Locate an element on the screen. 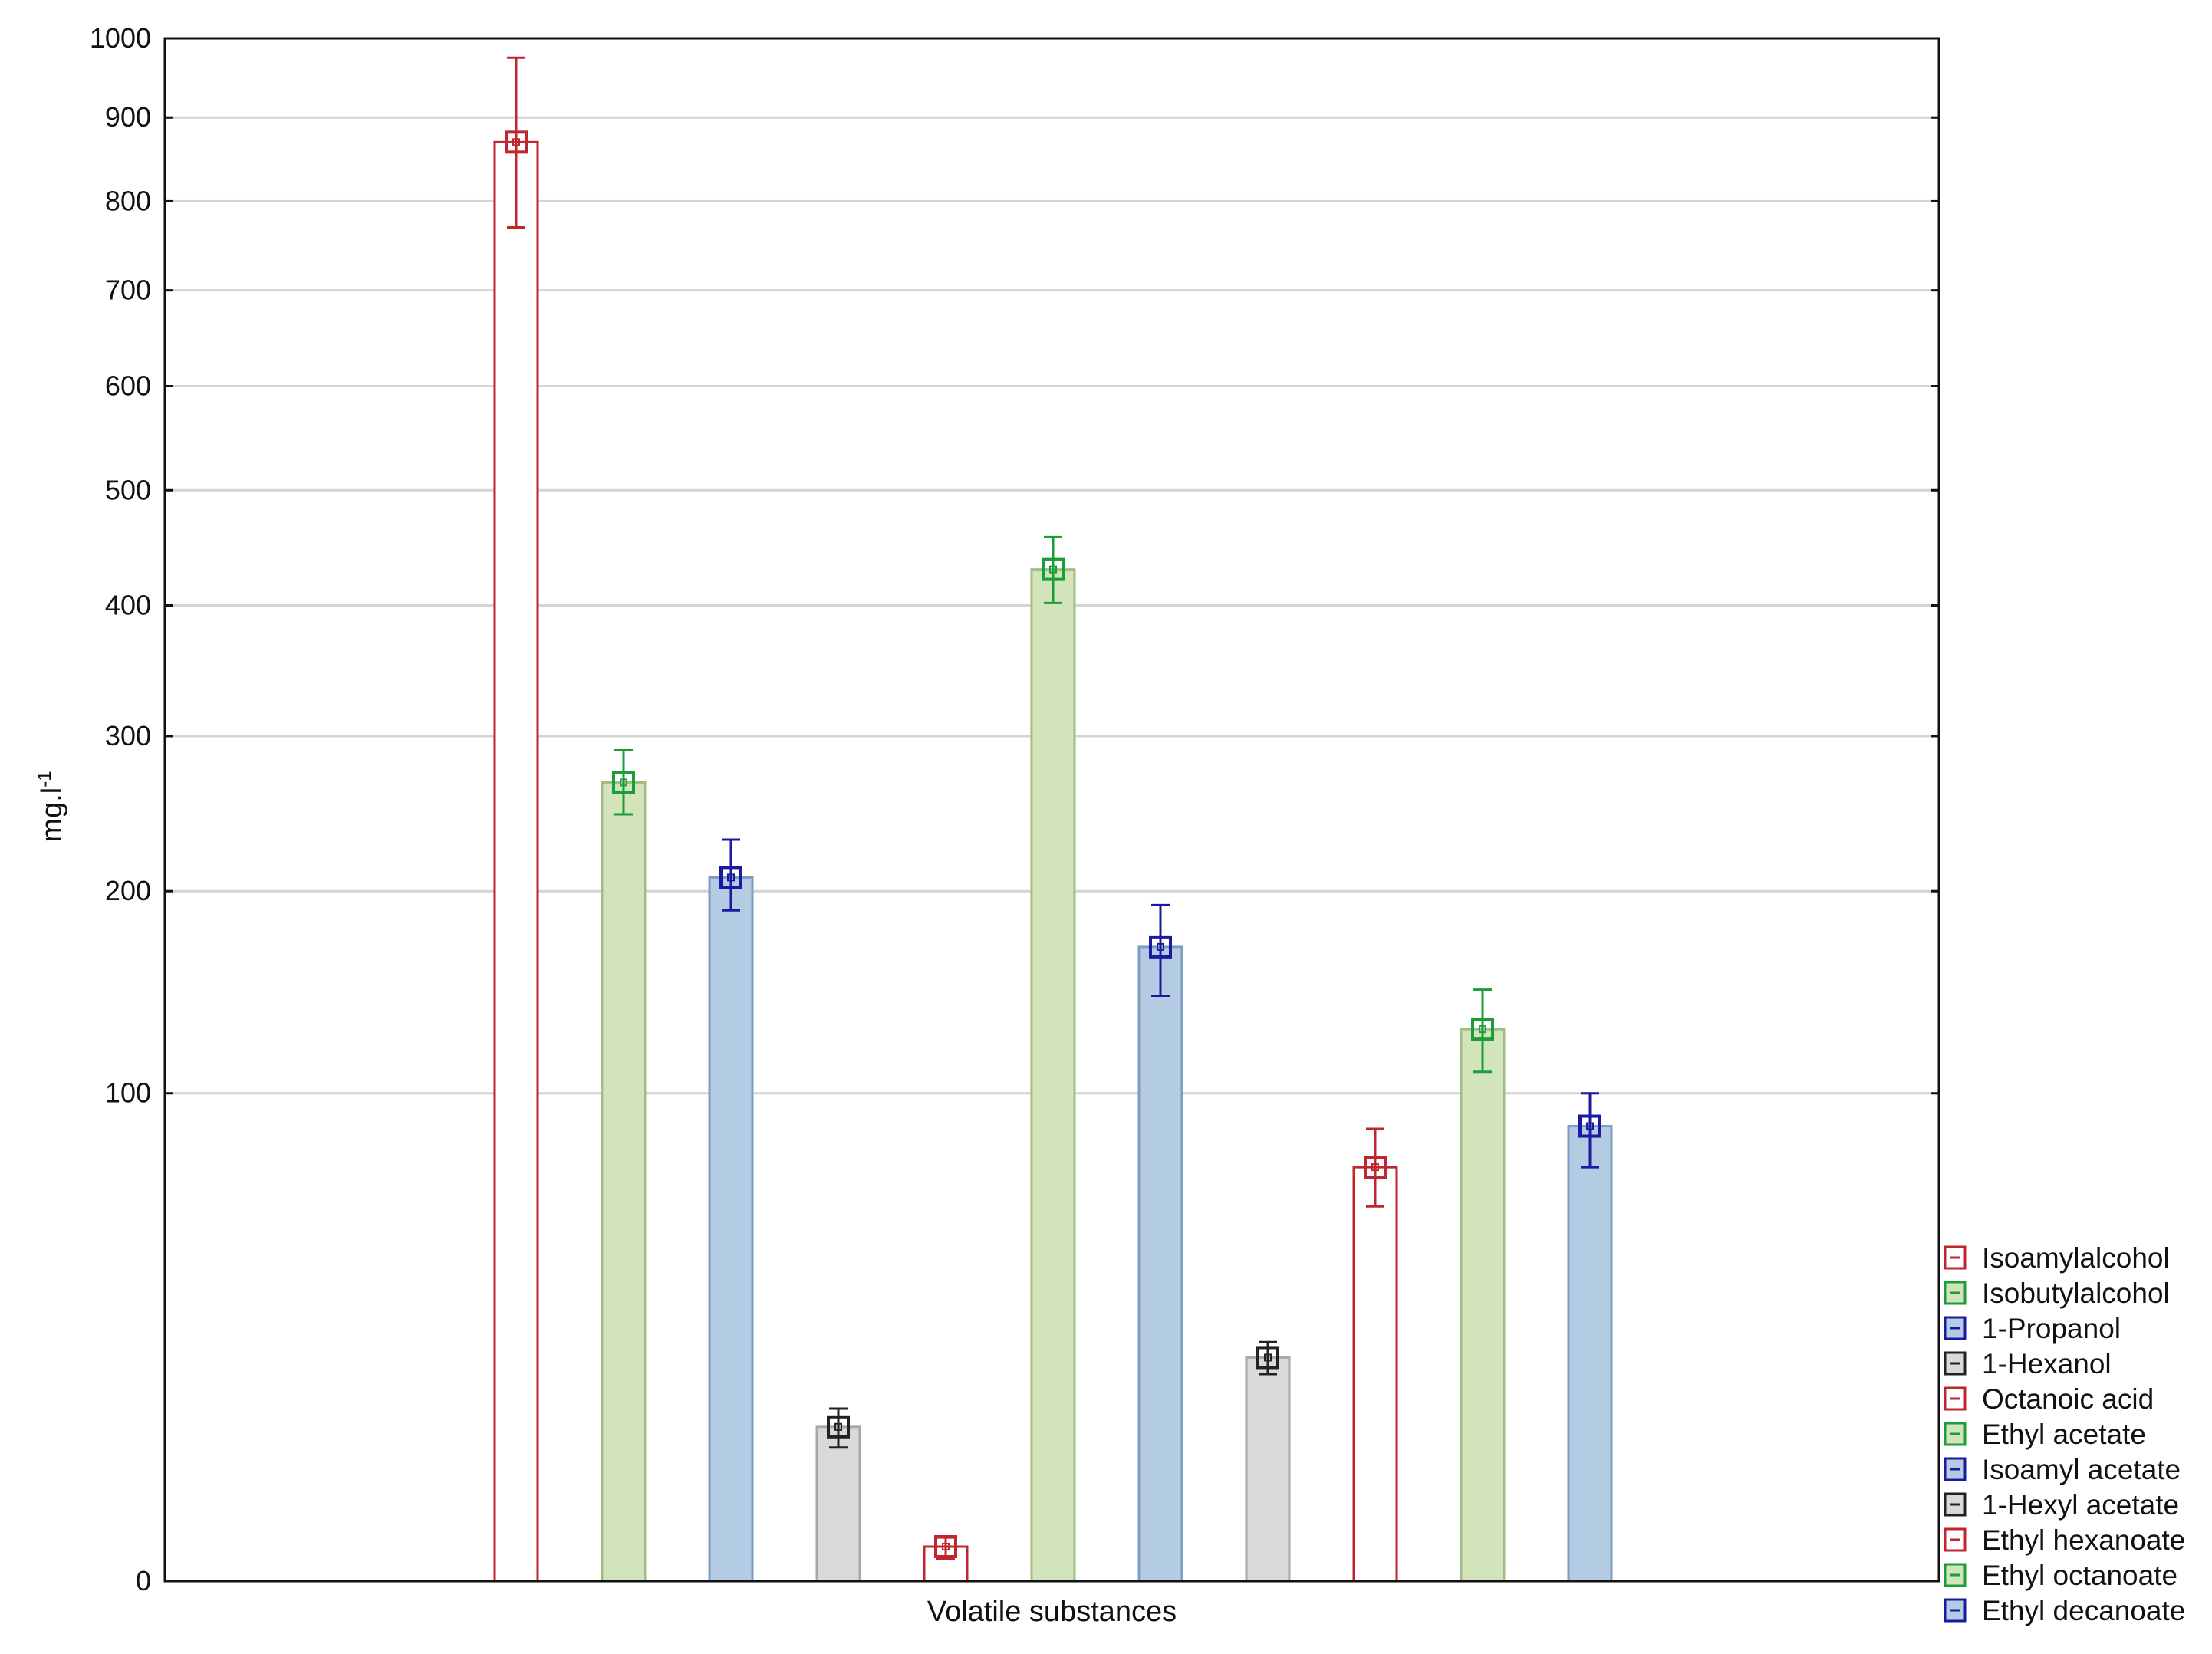 This screenshot has width=2212, height=1654. y-tick-label: 800 is located at coordinates (128, 200).